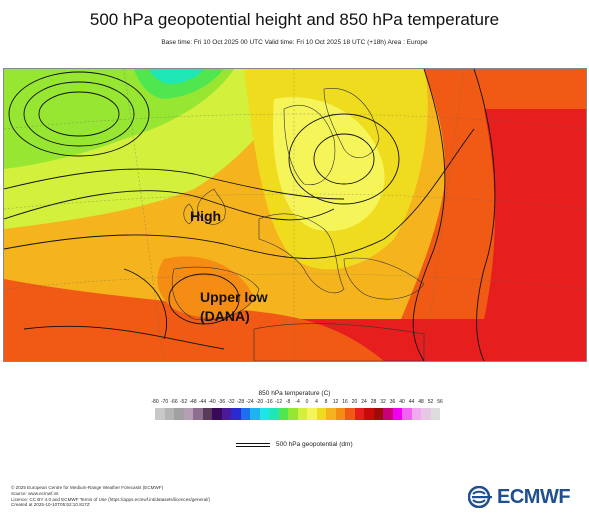 Image resolution: width=589 pixels, height=530 pixels. I want to click on legend-tick-label: -52, so click(183, 402).